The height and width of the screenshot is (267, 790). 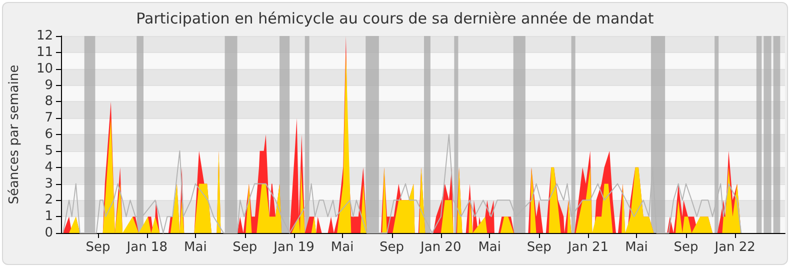 What do you see at coordinates (48, 200) in the screenshot?
I see `y-tick-label: 2` at bounding box center [48, 200].